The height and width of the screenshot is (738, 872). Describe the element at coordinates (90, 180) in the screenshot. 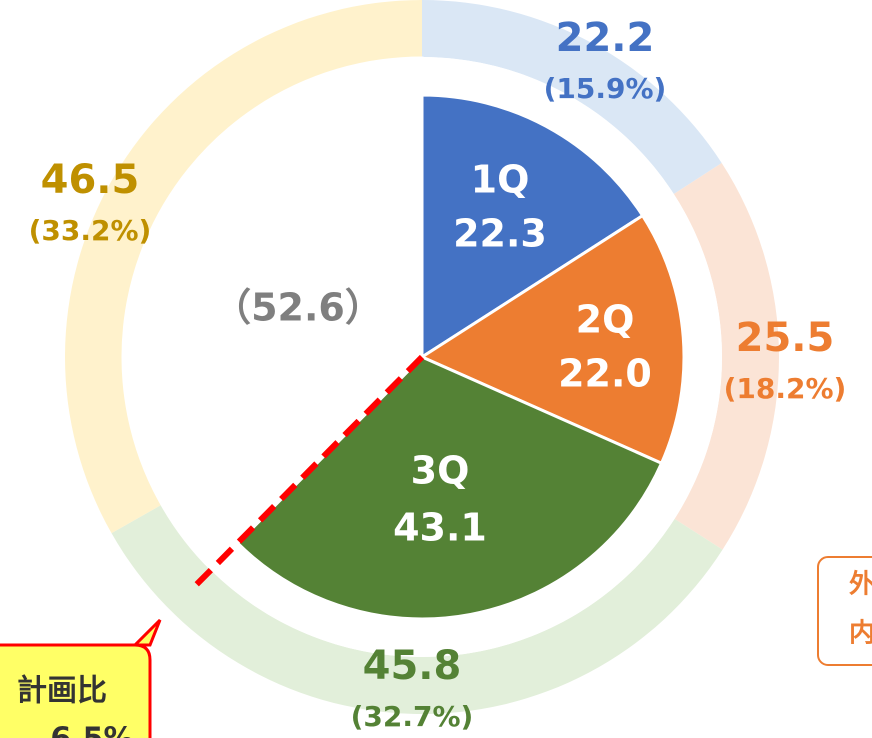

I see `outer-value-label: 46.5` at that location.